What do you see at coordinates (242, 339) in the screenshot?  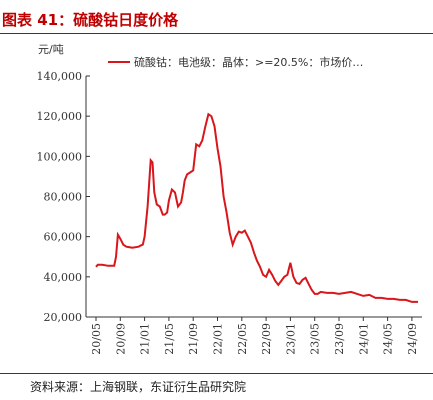 I see `x-tick-label: 22/05` at bounding box center [242, 339].